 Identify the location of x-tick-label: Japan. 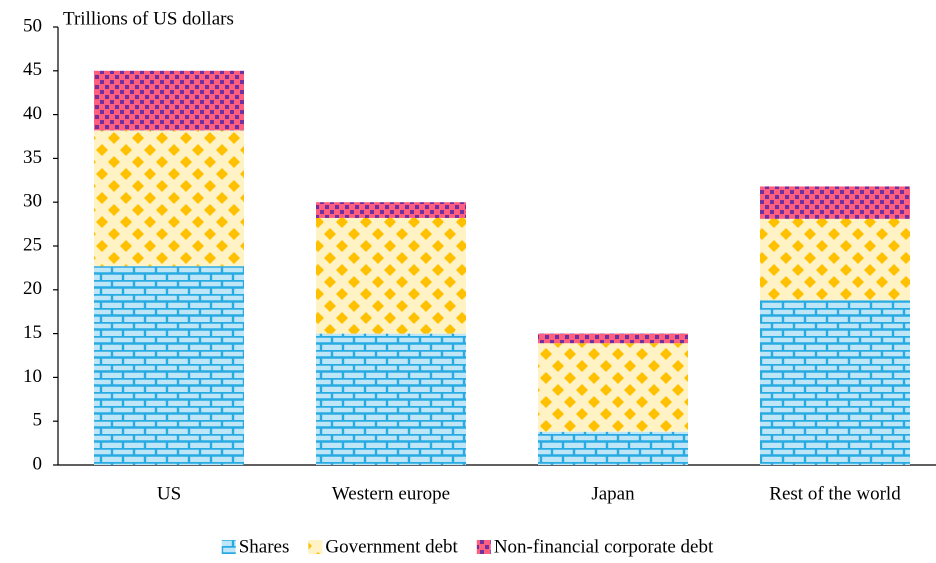
(613, 493).